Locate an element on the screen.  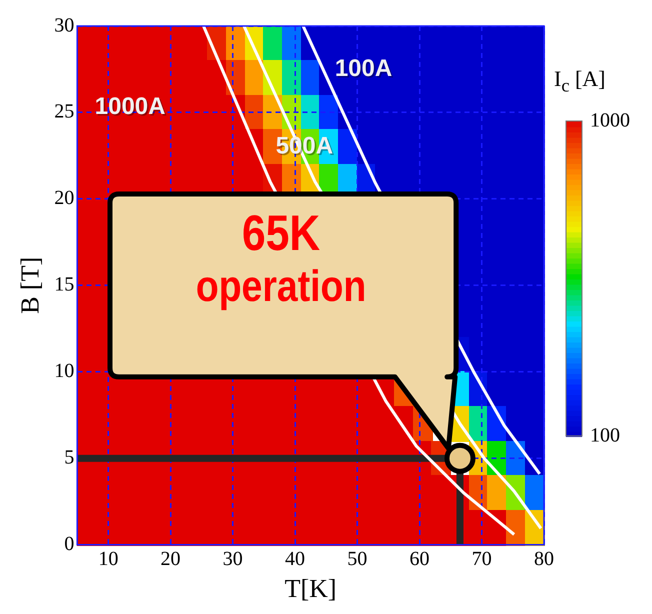
annotation: 500A is located at coordinates (306, 148).